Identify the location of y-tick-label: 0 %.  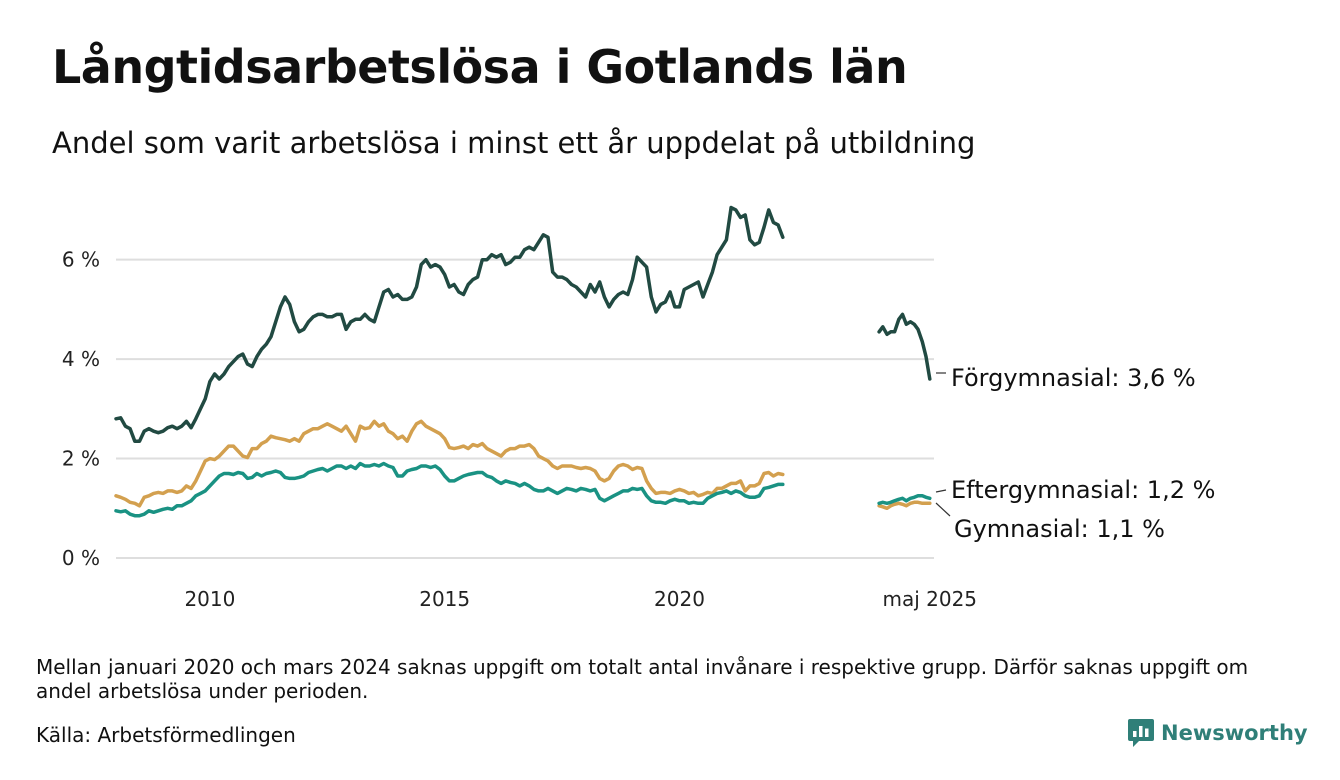
(81, 558).